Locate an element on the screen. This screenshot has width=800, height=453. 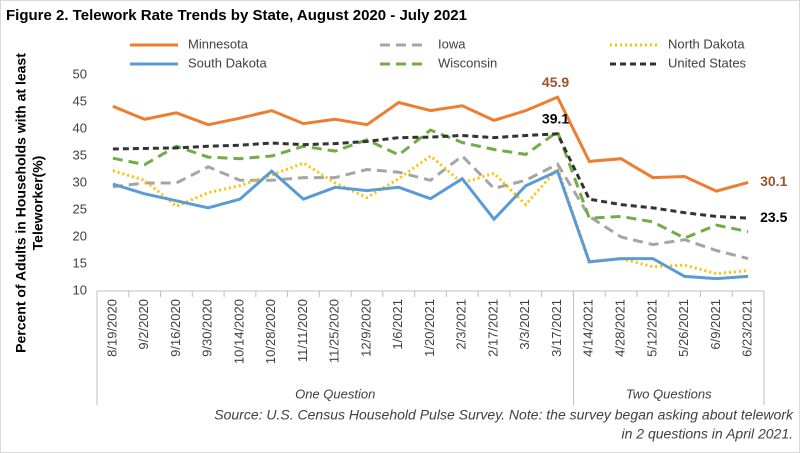
legend-label: Iowa is located at coordinates (452, 43).